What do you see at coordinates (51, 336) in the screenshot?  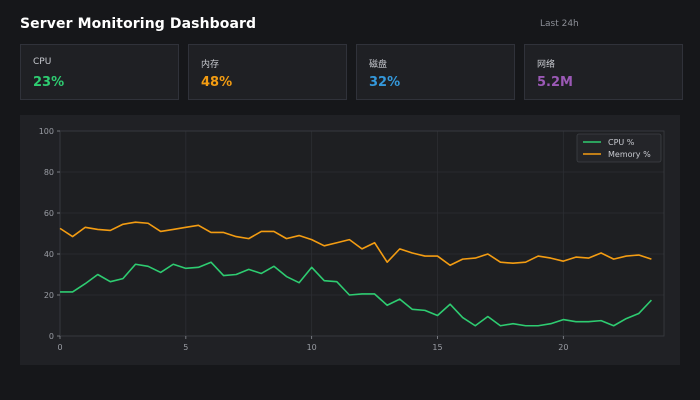 I see `y-tick-label: 0` at bounding box center [51, 336].